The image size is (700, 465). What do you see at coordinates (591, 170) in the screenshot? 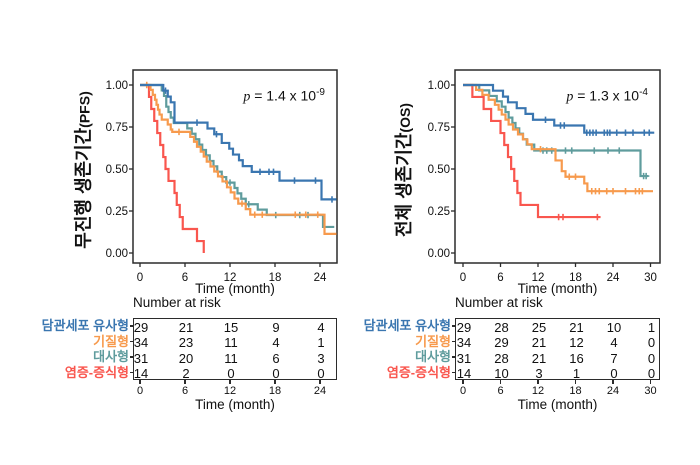
I see `stromal-censor-marks` at bounding box center [591, 170].